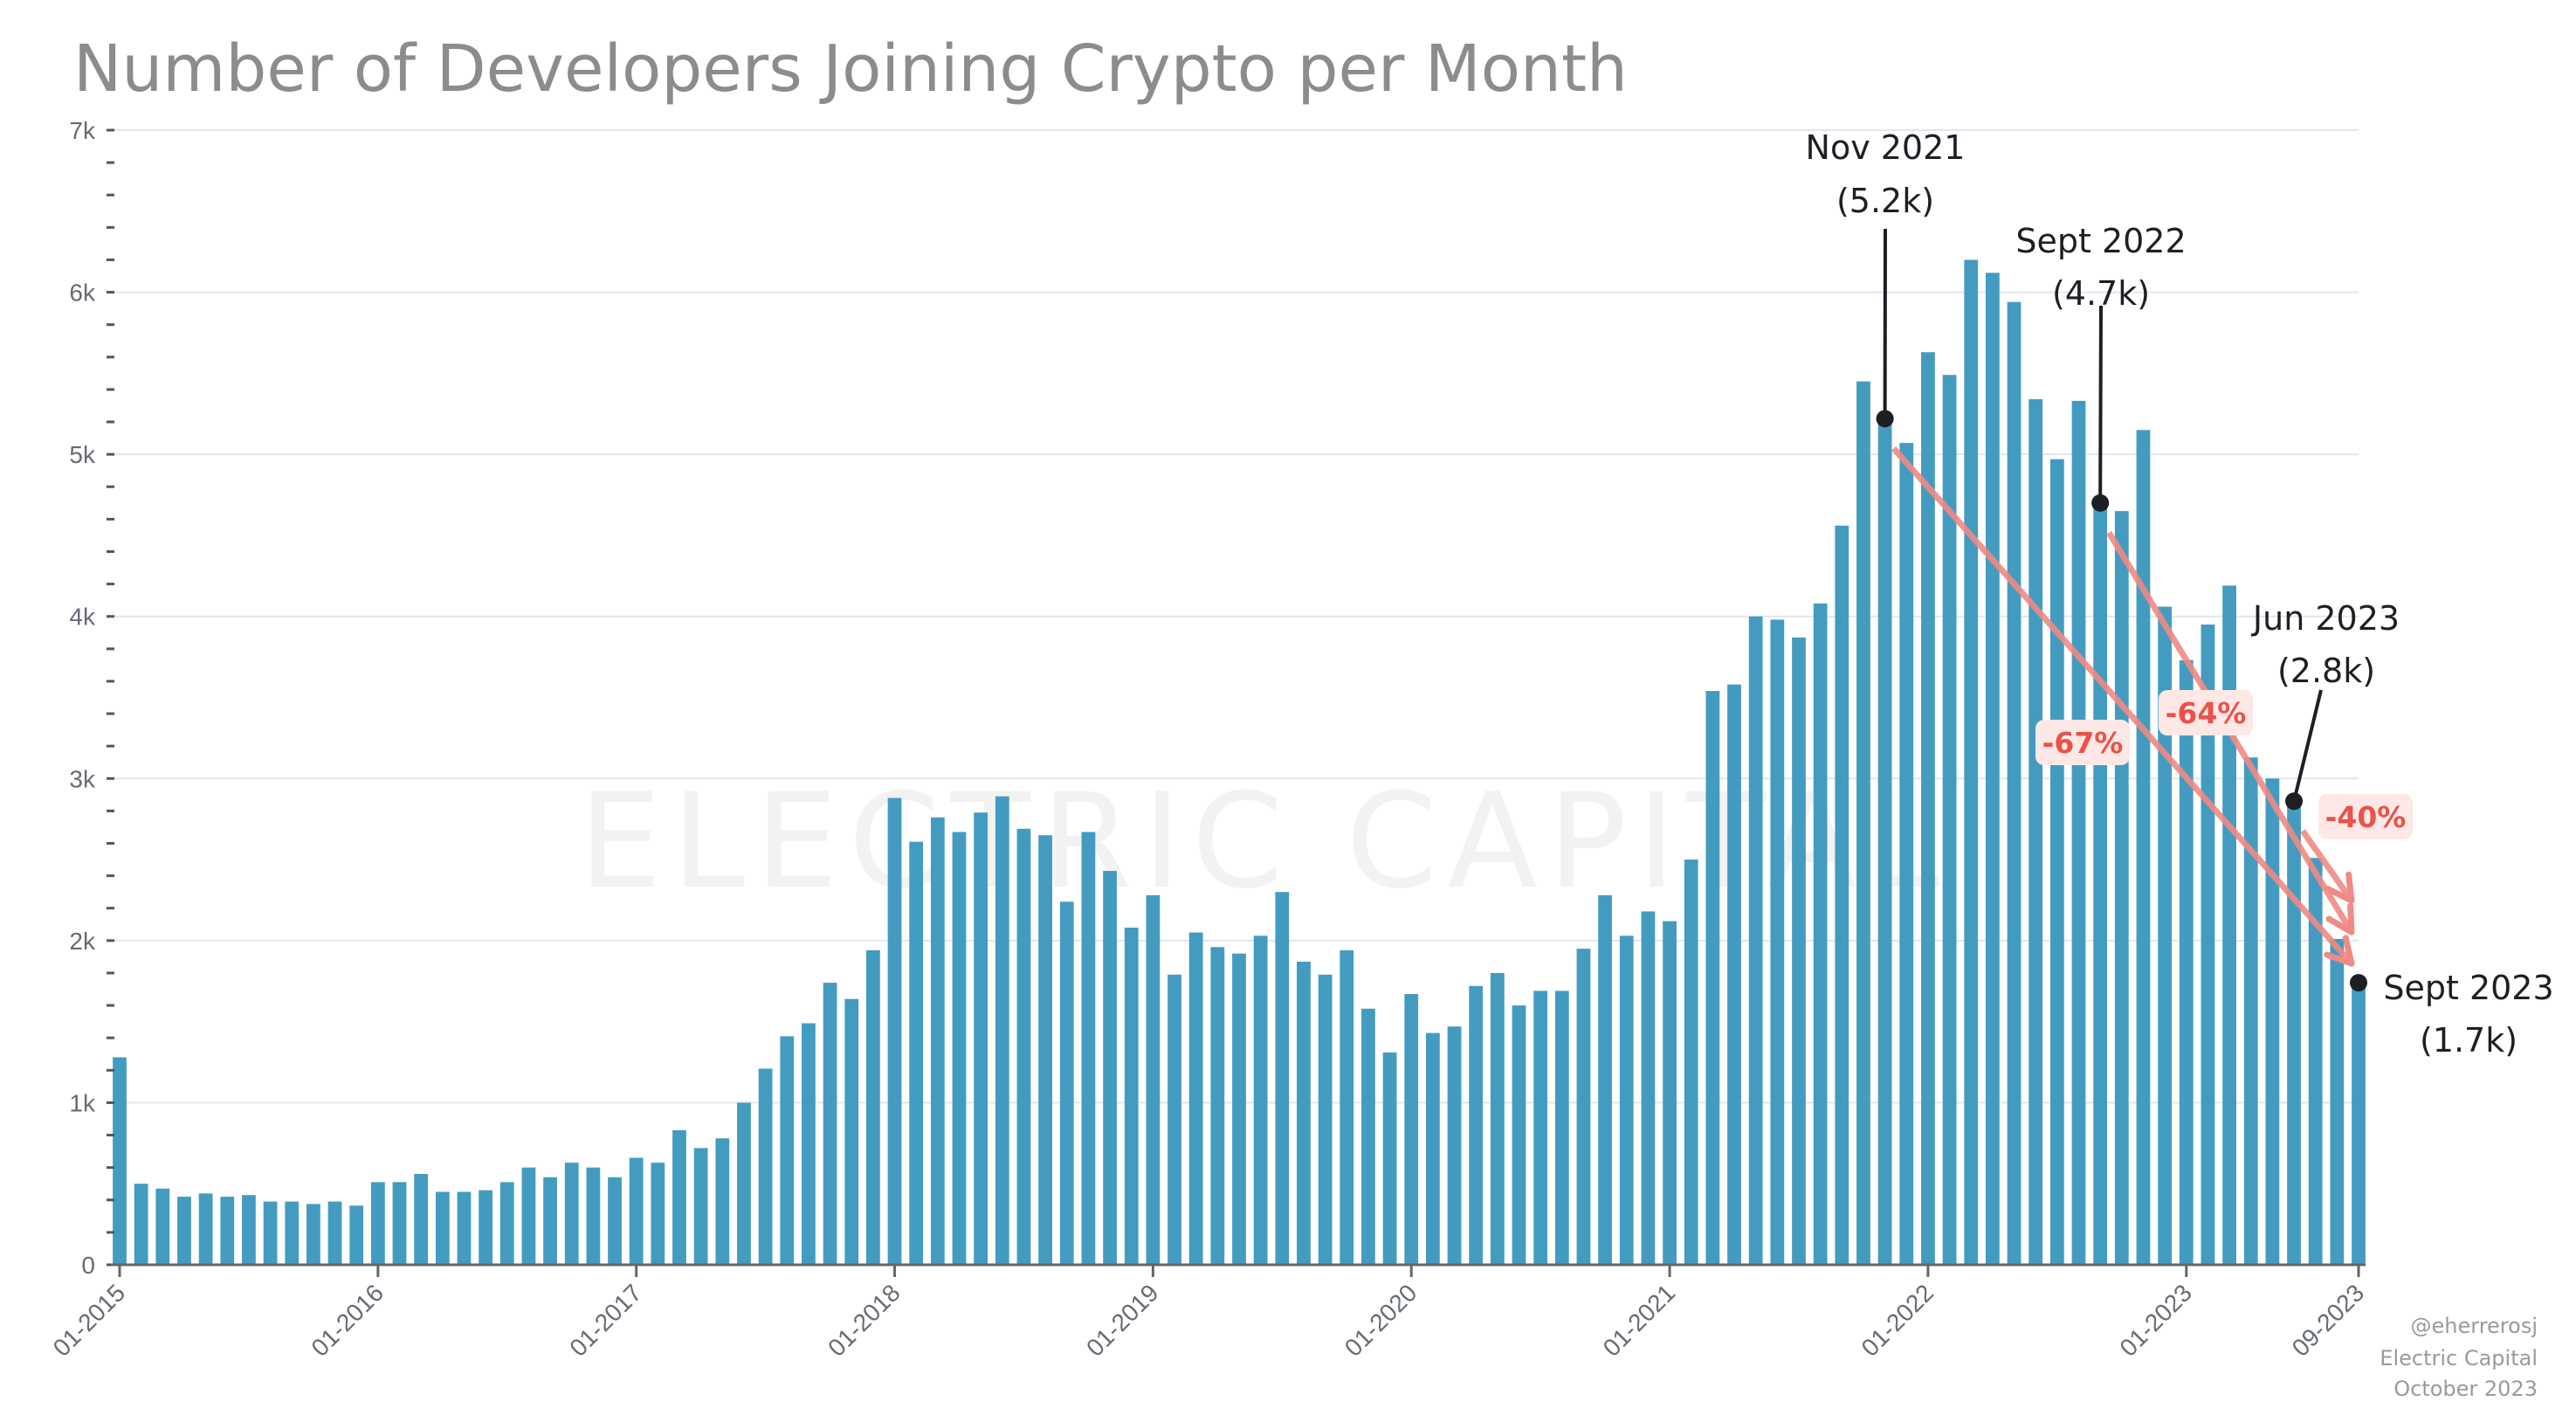 This screenshot has height=1422, width=2576. Describe the element at coordinates (1885, 201) in the screenshot. I see `annotation-value: (5.2k)` at that location.